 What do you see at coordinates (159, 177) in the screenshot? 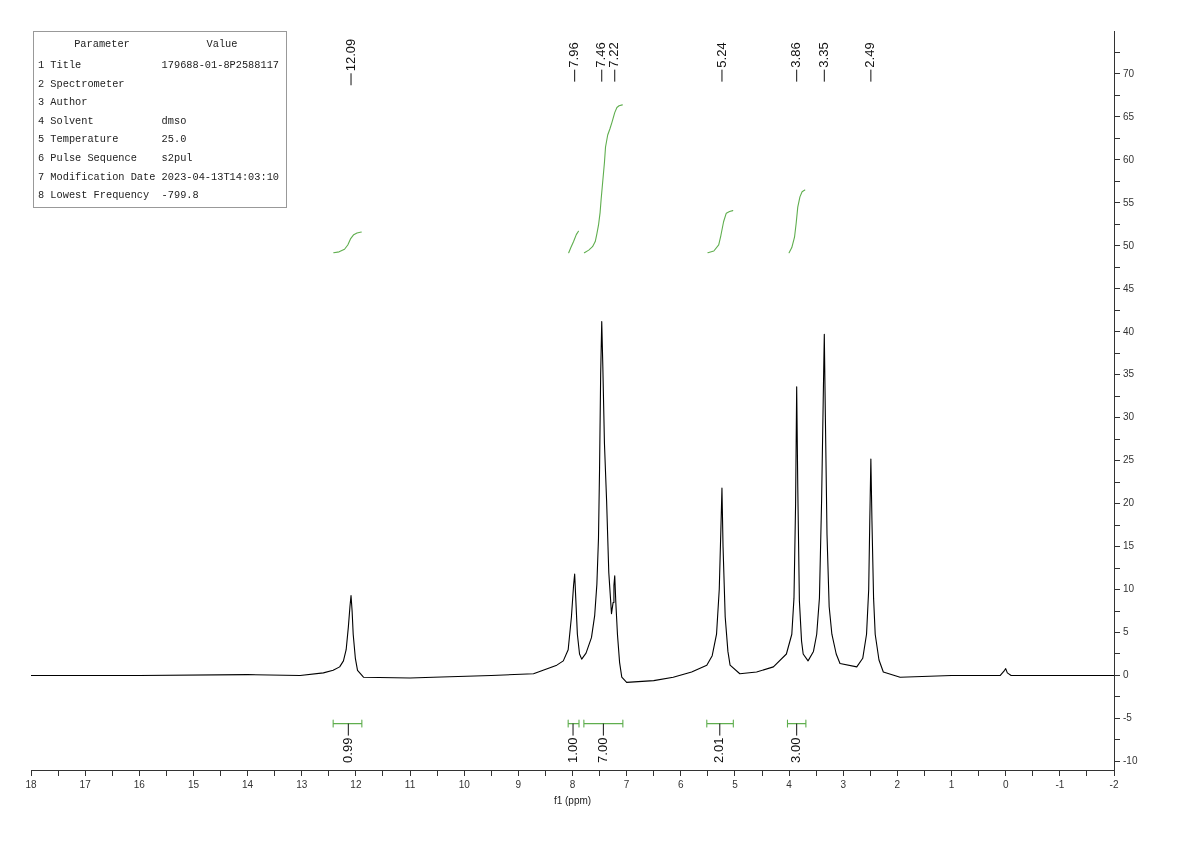
I see `annotation: 7 Modification Date 2023-04-13T14:03:10` at bounding box center [159, 177].